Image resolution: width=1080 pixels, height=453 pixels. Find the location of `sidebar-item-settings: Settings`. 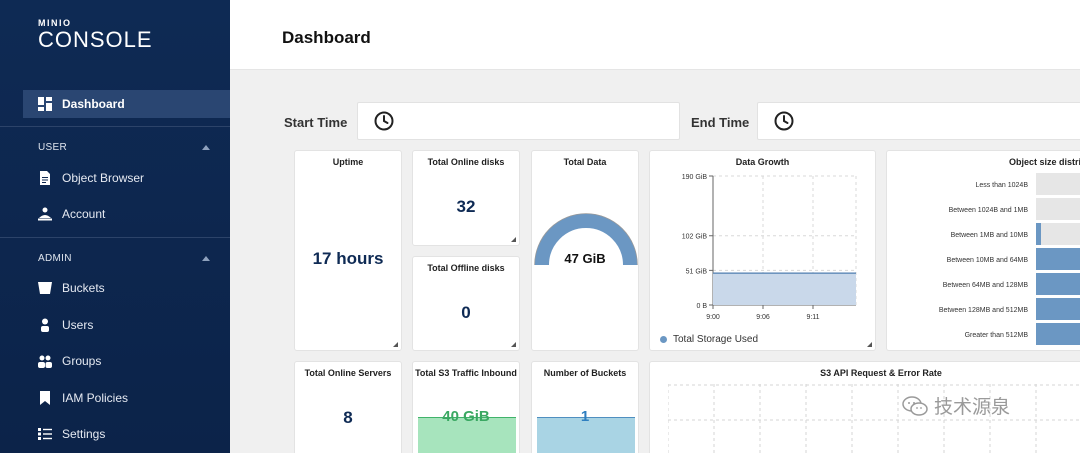

sidebar-item-settings: Settings is located at coordinates (126, 434).